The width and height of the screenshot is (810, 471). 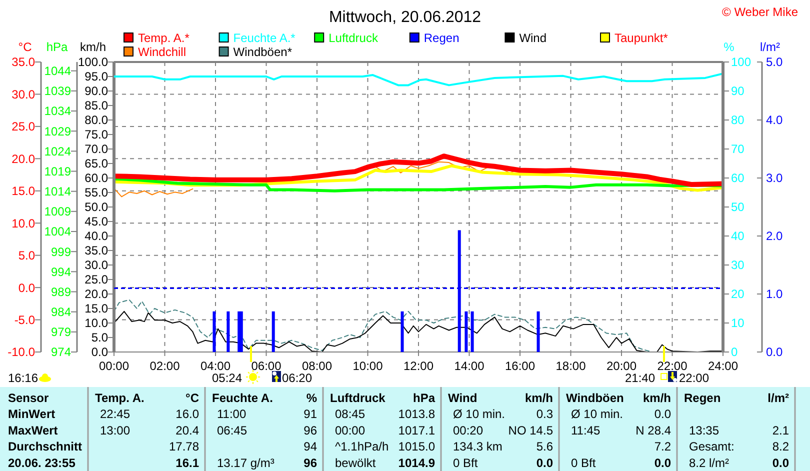 What do you see at coordinates (723, 366) in the screenshot?
I see `x-tick-label: 24:00` at bounding box center [723, 366].